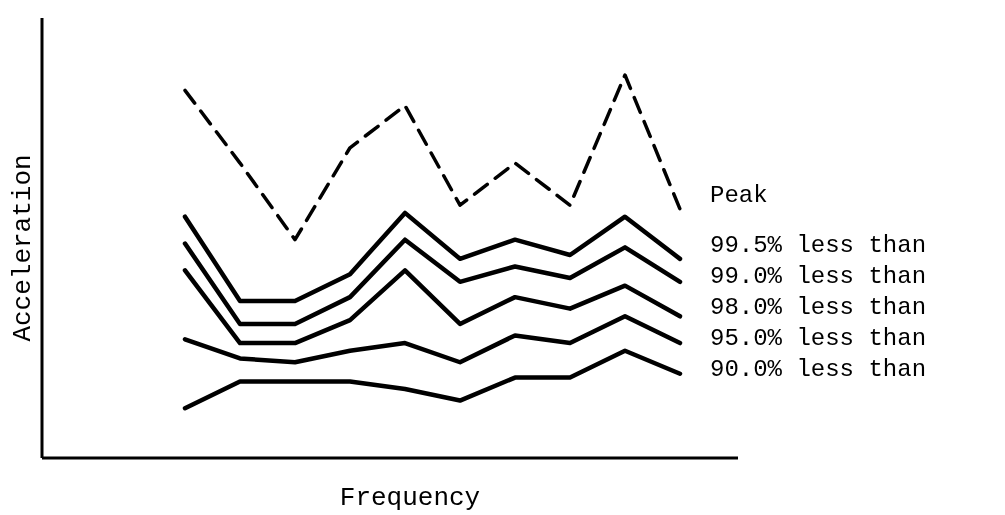 The height and width of the screenshot is (515, 1005). Describe the element at coordinates (739, 196) in the screenshot. I see `series-label: Peak` at that location.